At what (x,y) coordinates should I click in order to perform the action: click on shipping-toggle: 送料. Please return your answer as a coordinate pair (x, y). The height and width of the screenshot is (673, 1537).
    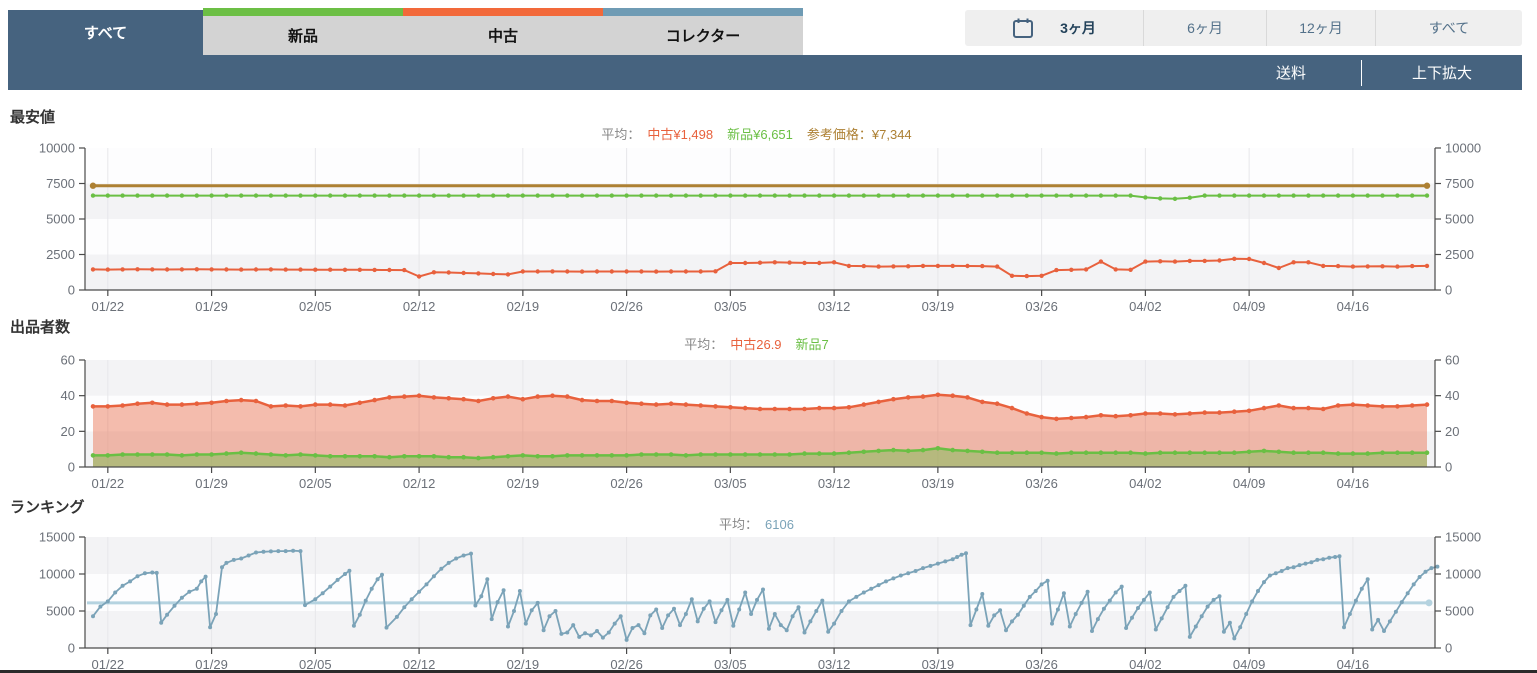
    Looking at the image, I should click on (1290, 73).